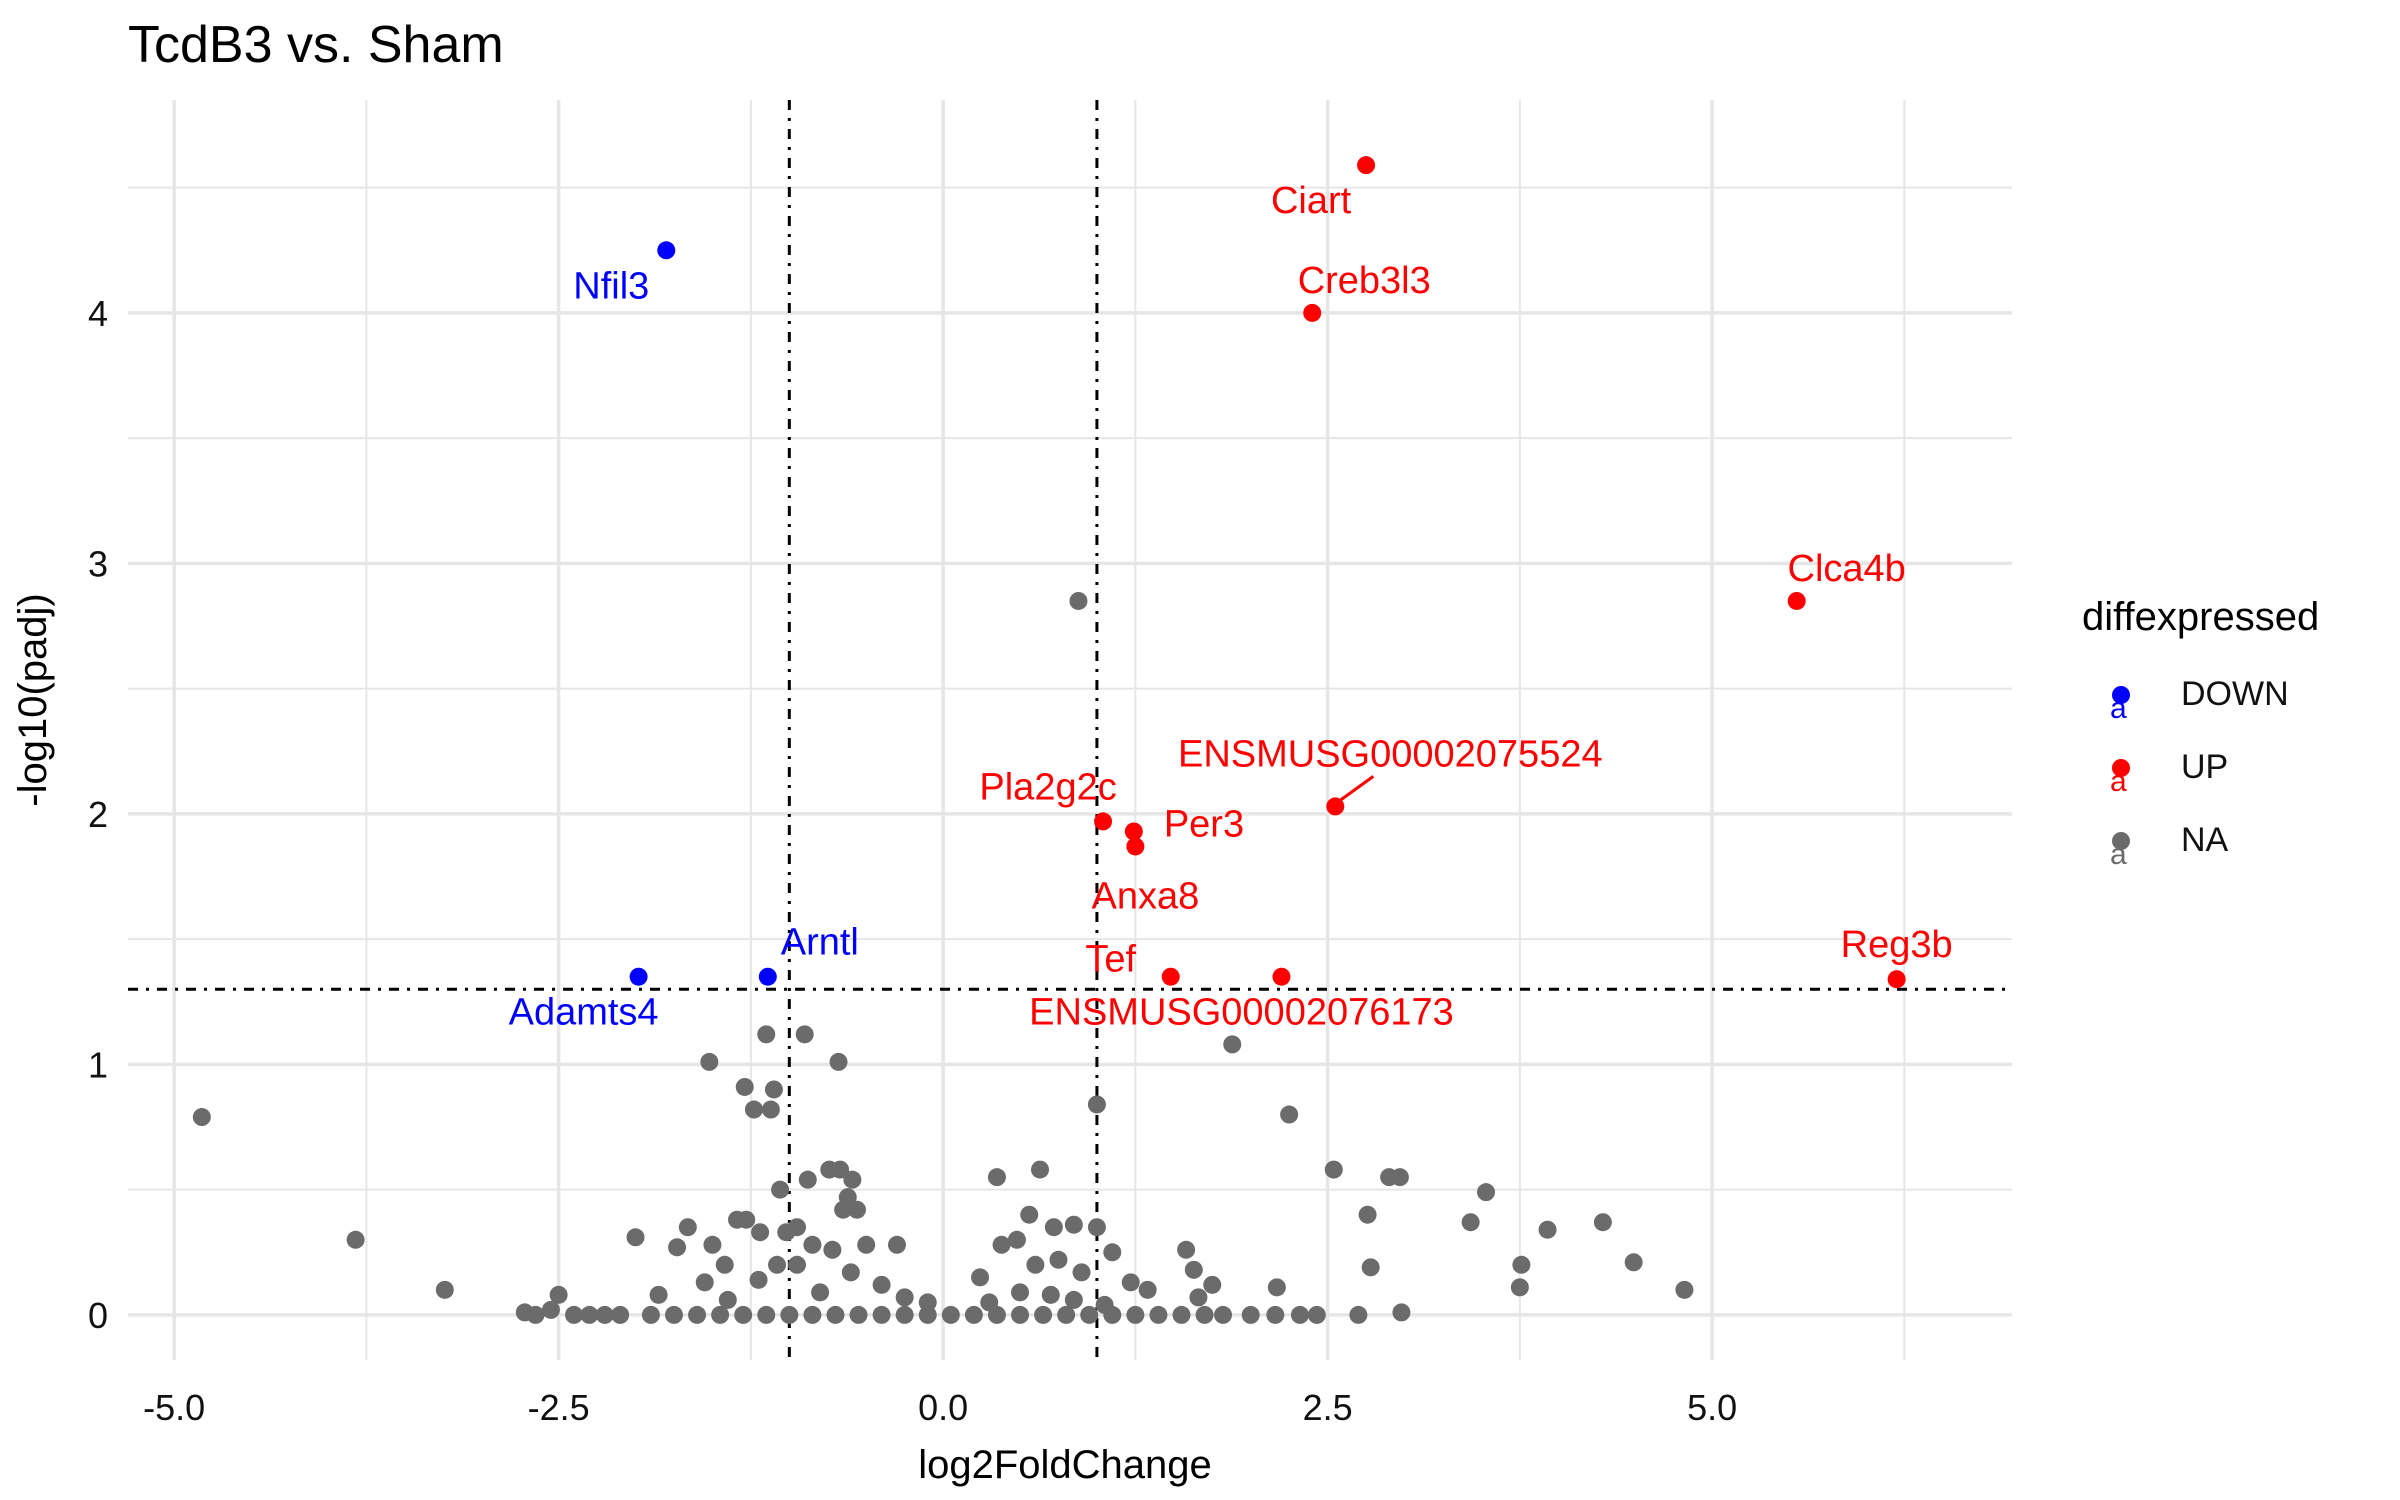  I want to click on x-tick-label: -5.0, so click(174, 1407).